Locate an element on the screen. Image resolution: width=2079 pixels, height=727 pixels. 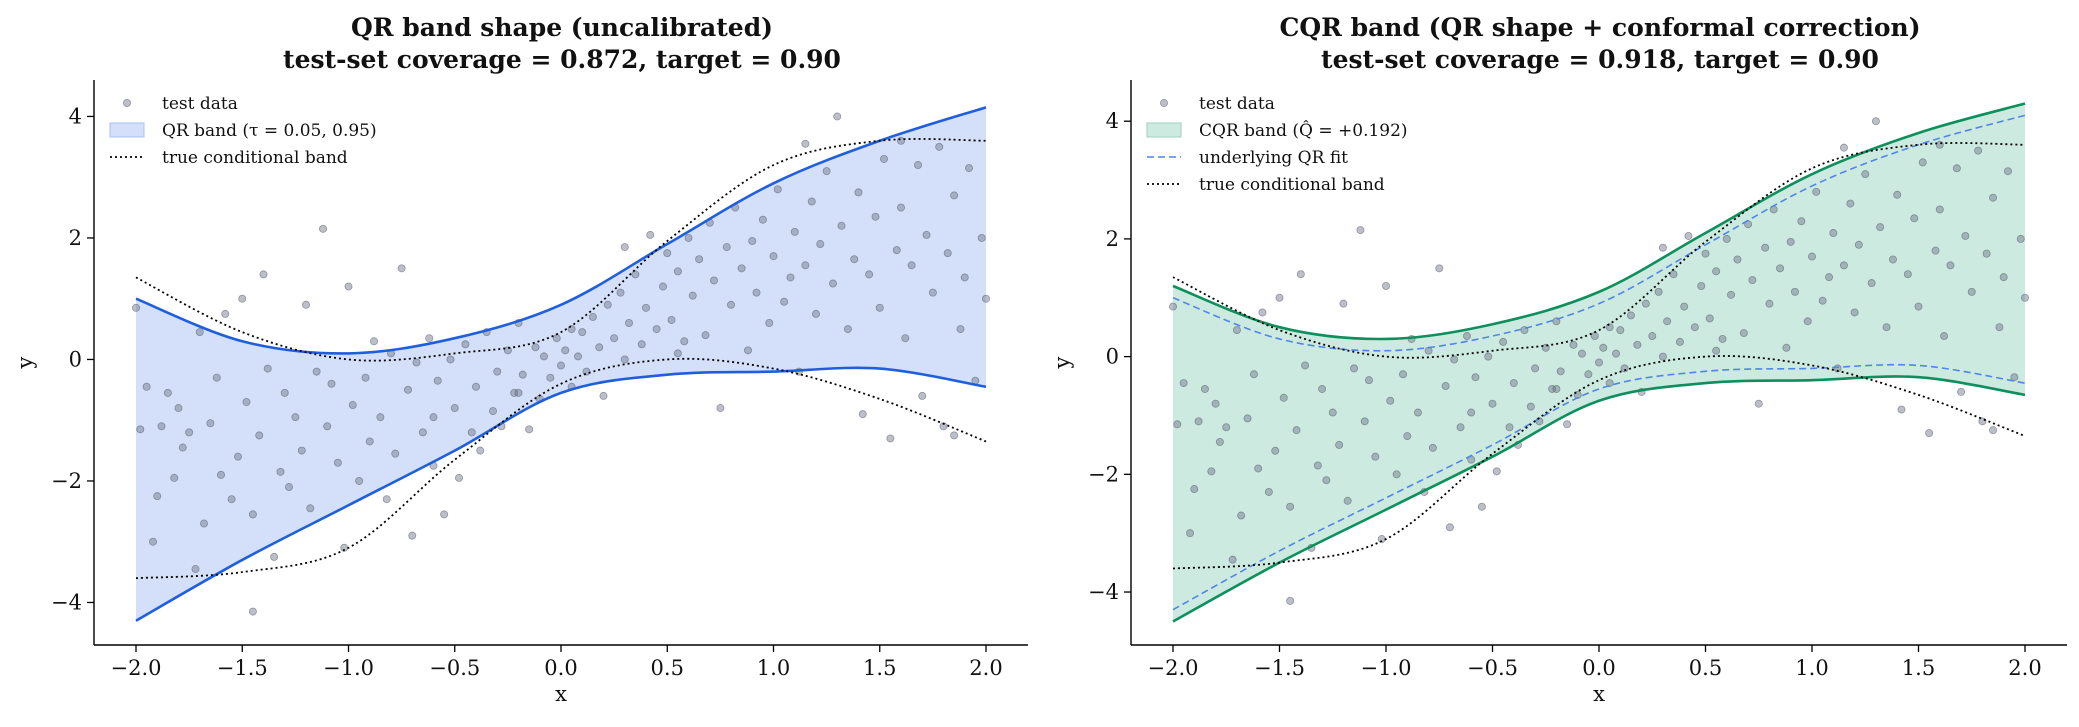
true-band-lower-line is located at coordinates (561, 468).